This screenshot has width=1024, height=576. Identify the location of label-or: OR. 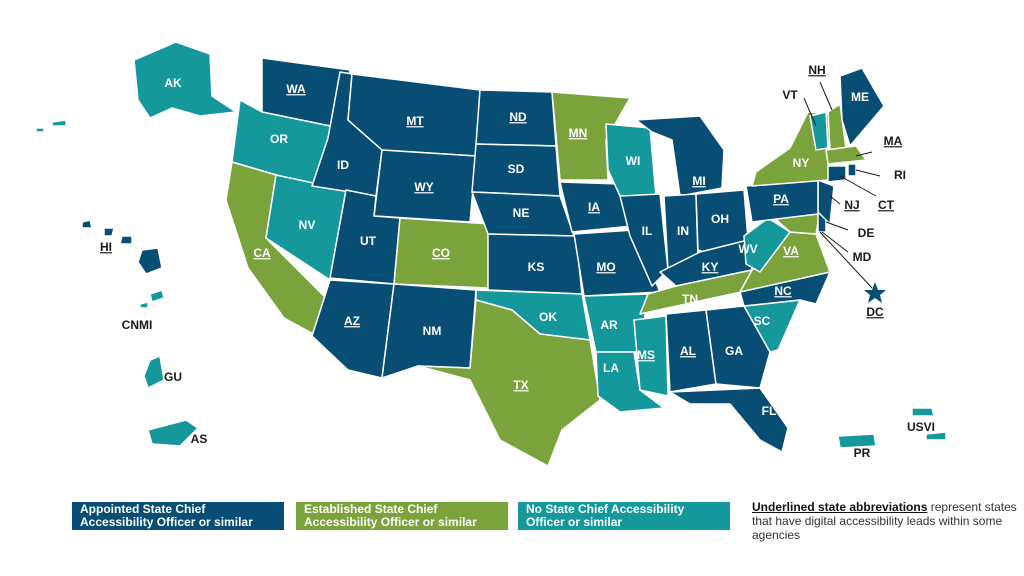
(279, 139).